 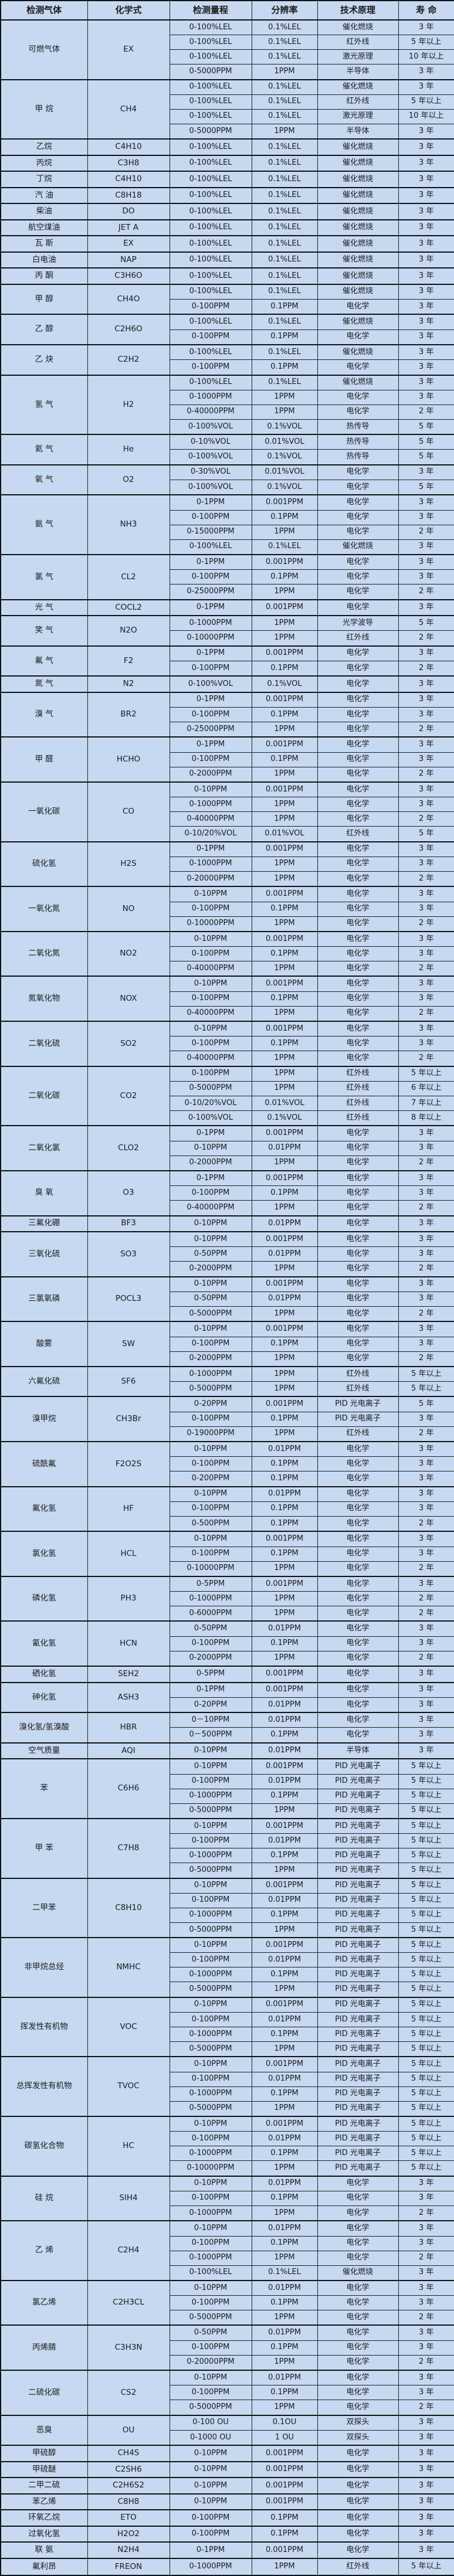 I want to click on table-row: 氮 气 N2 0-100%VOL 0.1%VOL 电化学 3 年, so click(x=227, y=684).